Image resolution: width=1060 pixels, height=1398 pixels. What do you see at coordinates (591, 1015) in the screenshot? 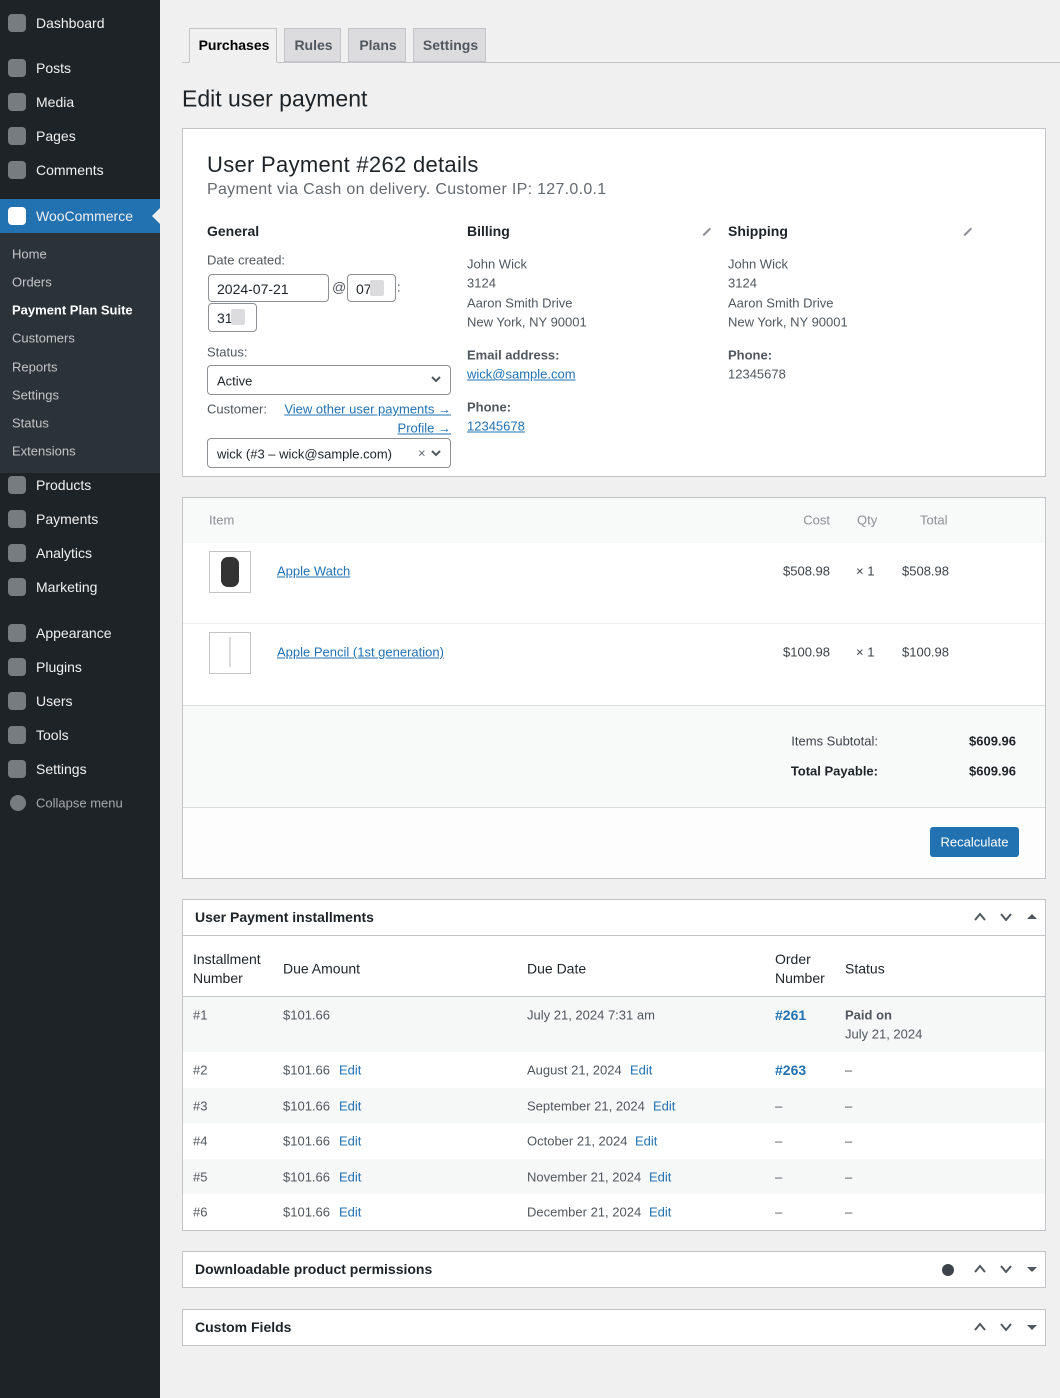
I see `due-date: July 21, 2024 7:31 am` at bounding box center [591, 1015].